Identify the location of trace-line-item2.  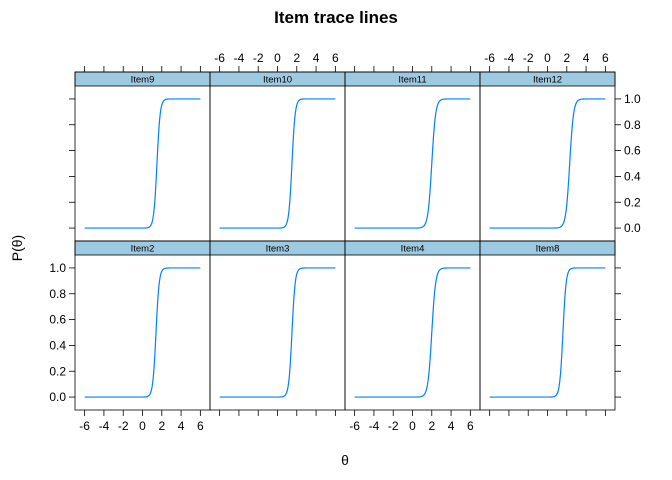
(142, 332).